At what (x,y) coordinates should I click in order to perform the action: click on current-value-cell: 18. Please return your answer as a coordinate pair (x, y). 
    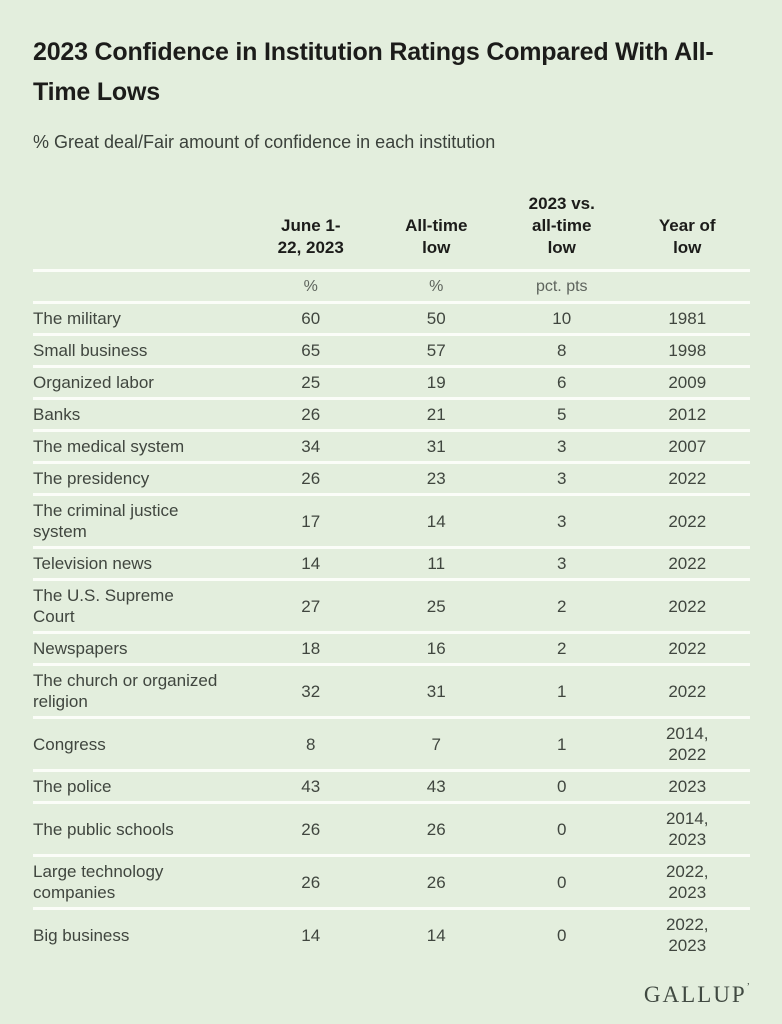
    Looking at the image, I should click on (311, 648).